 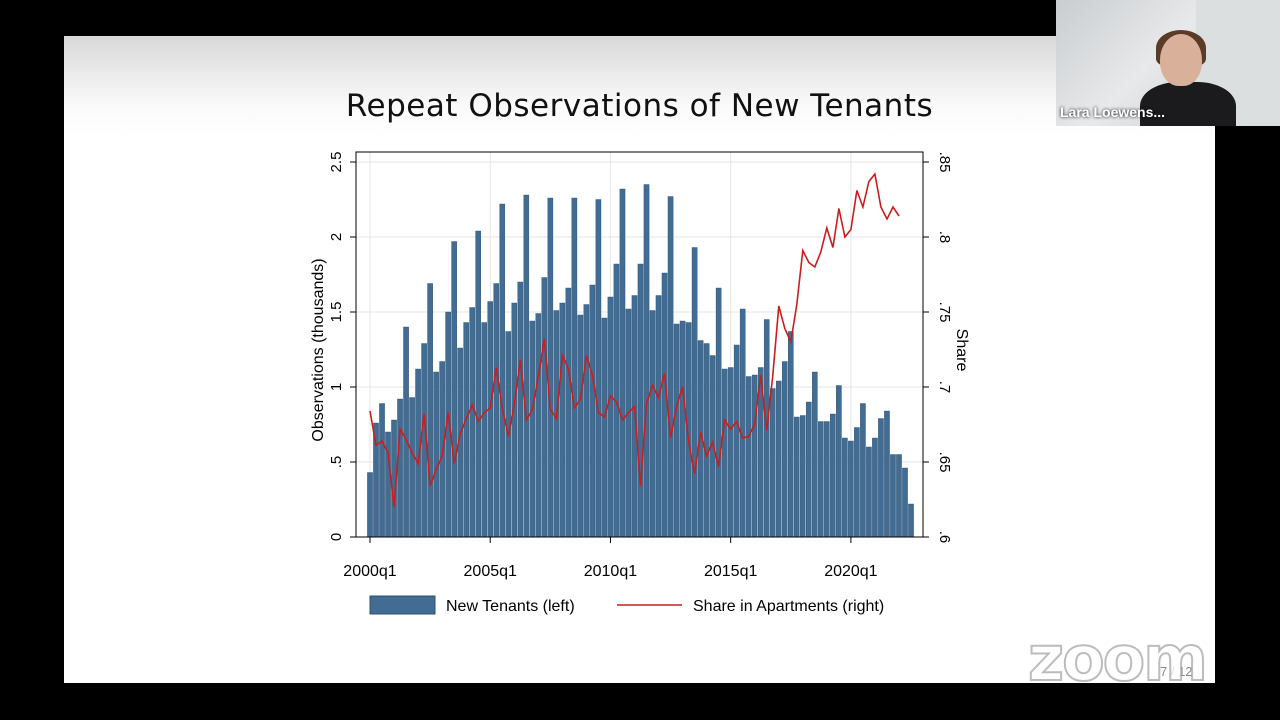 I want to click on tick-label-bottom: 2020q1, so click(x=850, y=571).